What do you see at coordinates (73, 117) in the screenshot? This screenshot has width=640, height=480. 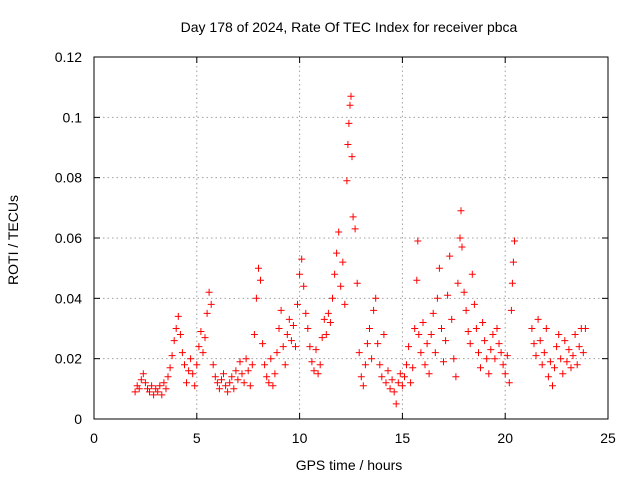 I see `y-tick-label: 0.1` at bounding box center [73, 117].